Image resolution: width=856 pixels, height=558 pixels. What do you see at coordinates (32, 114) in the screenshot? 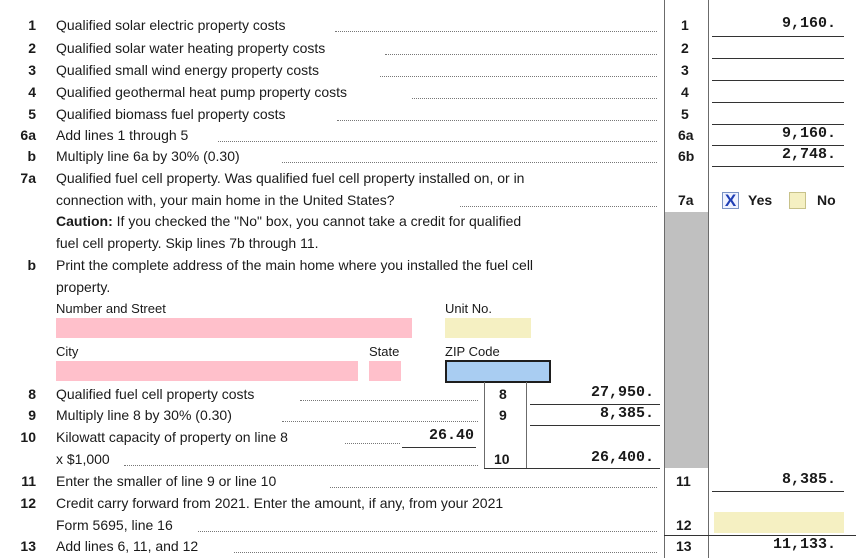
I see `line-number: 5` at bounding box center [32, 114].